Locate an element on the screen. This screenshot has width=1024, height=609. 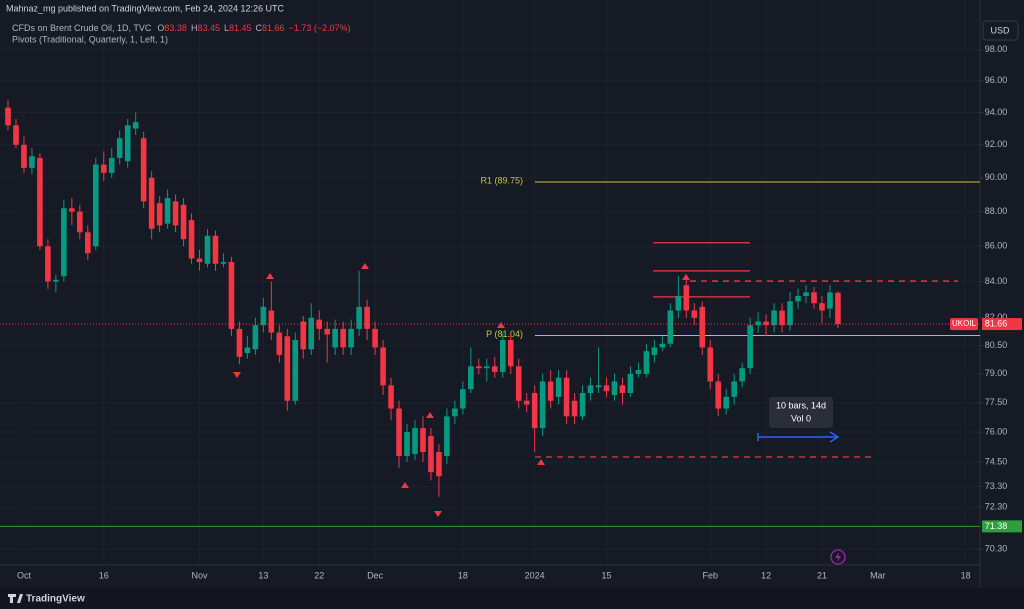
x-tick-label: 13 is located at coordinates (263, 575).